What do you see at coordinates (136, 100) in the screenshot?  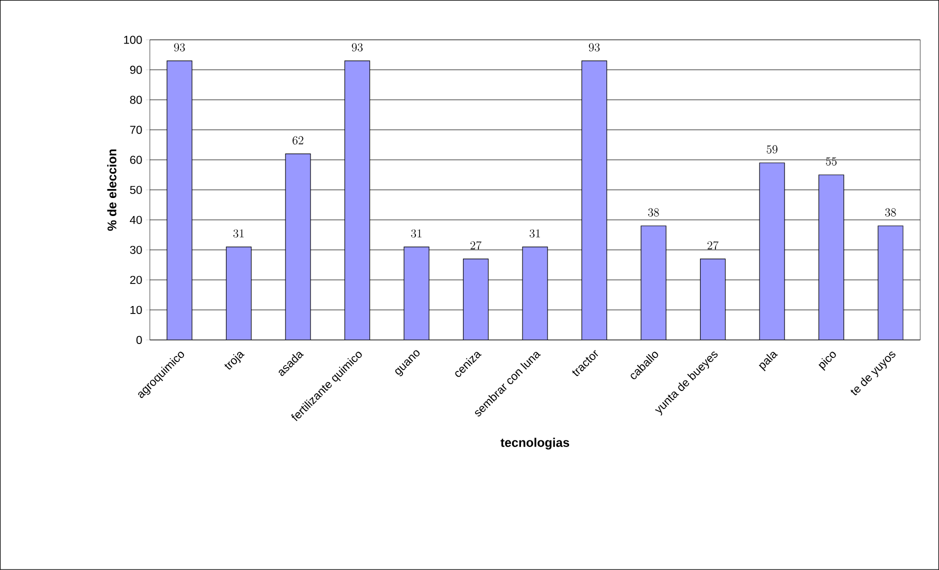 I see `y-tick-label: 80` at bounding box center [136, 100].